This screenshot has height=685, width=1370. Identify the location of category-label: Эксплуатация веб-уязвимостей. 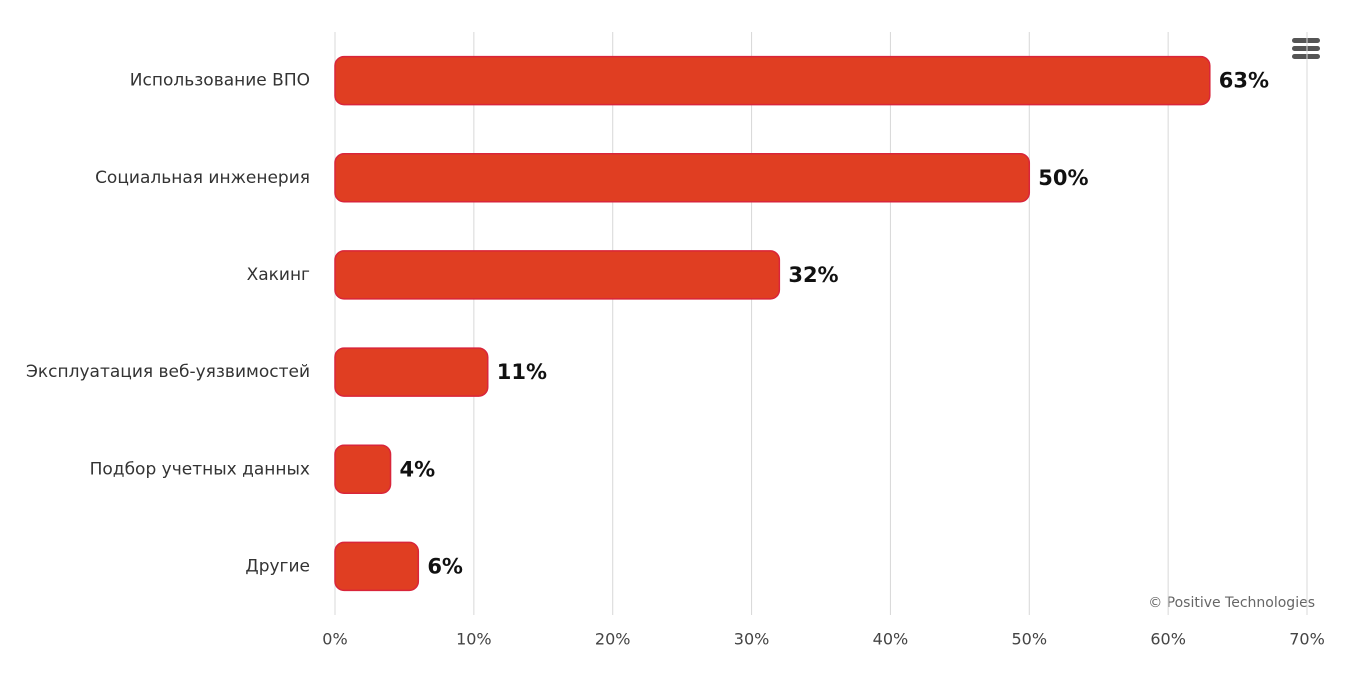
(168, 372).